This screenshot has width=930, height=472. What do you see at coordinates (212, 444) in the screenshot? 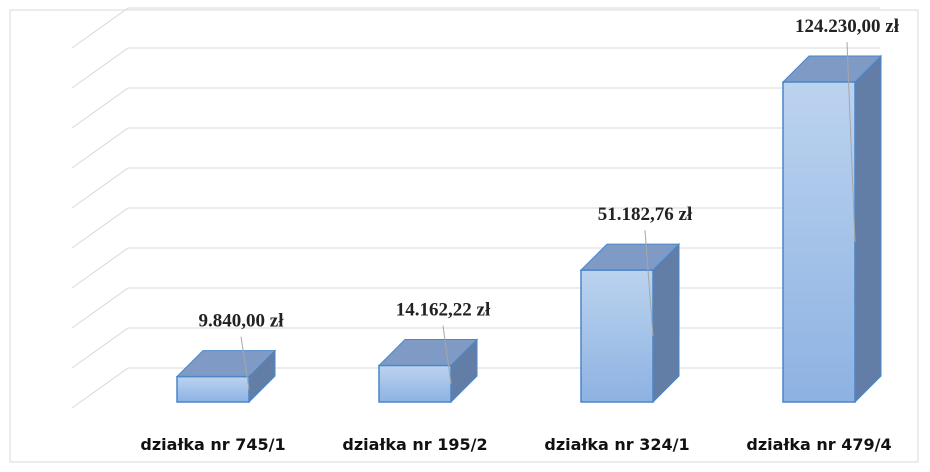
I see `x-tick-label: działka nr 745/1` at bounding box center [212, 444].